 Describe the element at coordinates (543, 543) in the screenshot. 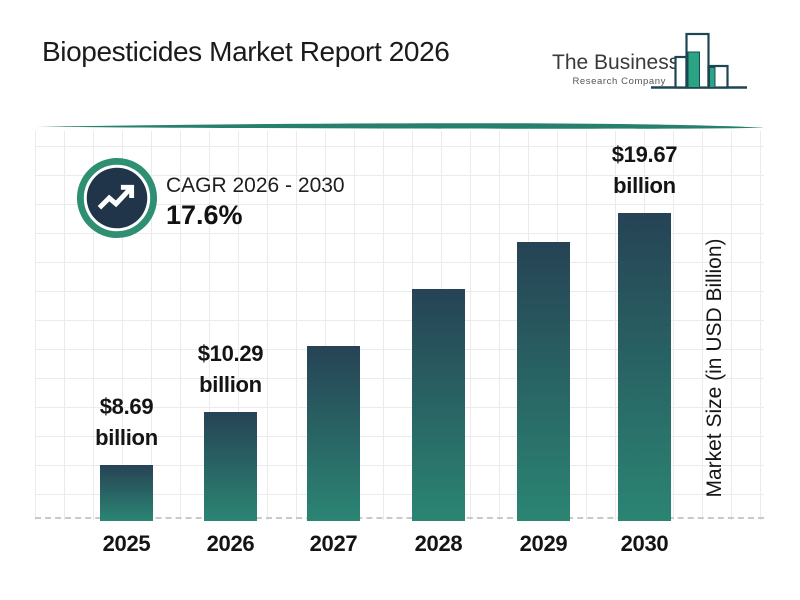

I see `x-axis-tick-label: 2029` at that location.